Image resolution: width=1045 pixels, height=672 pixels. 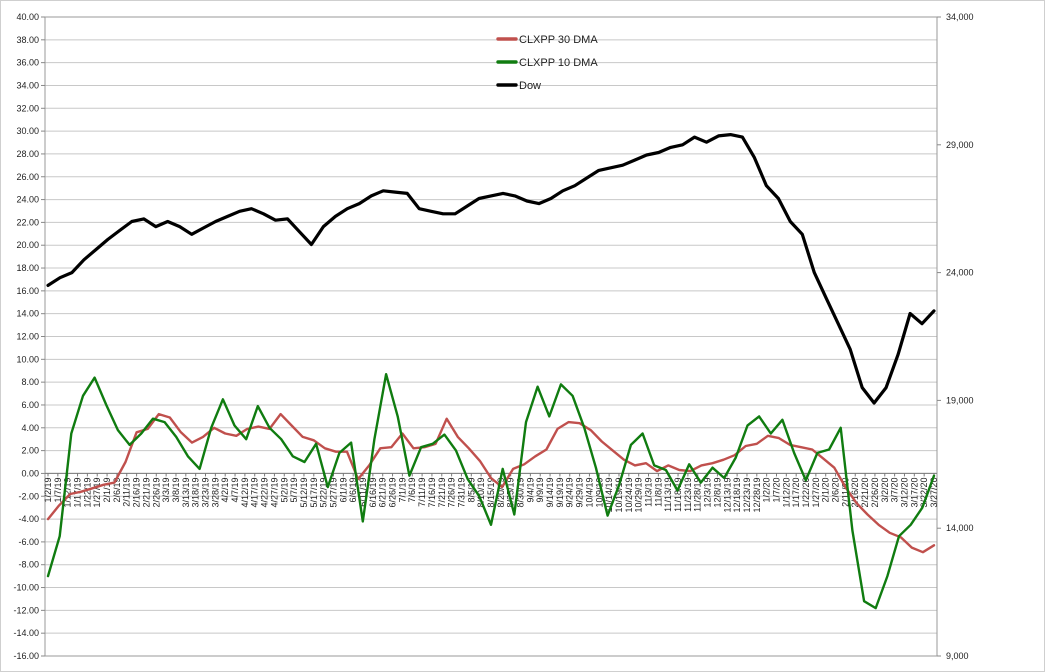 What do you see at coordinates (68, 492) in the screenshot?
I see `x-axis-date-label: 1/12/19` at bounding box center [68, 492].